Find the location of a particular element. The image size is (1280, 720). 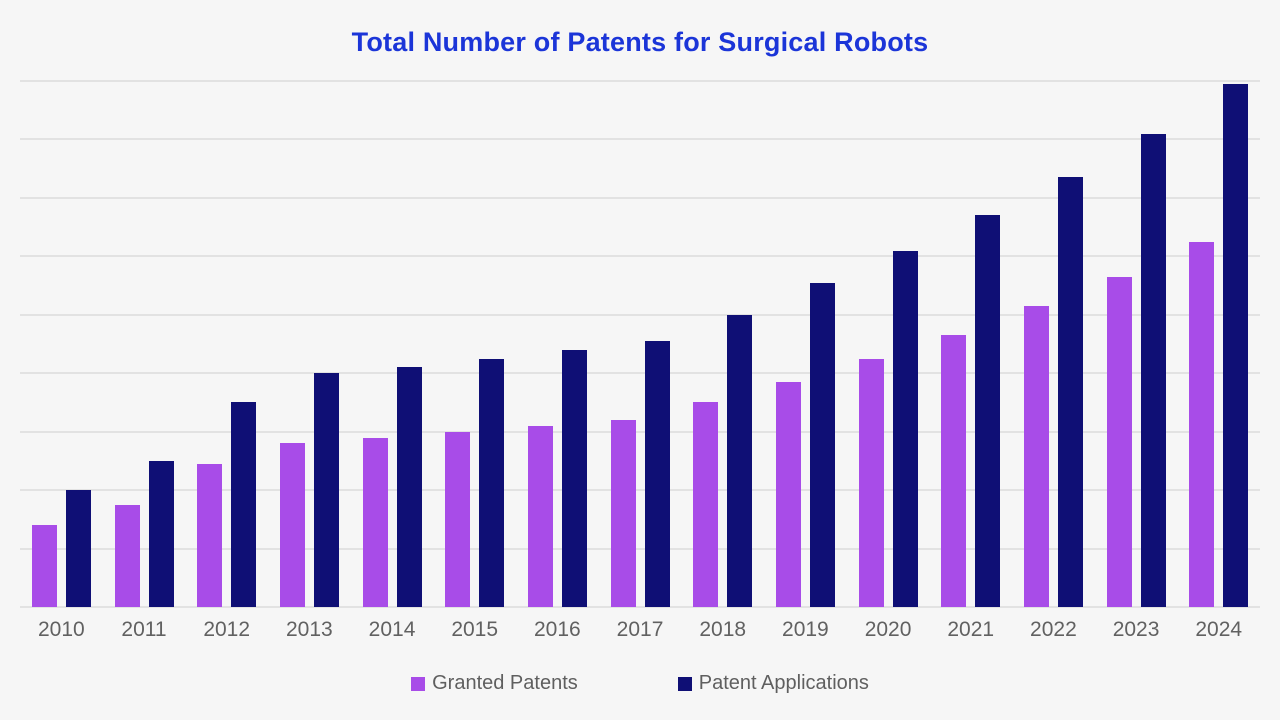

x-axis-label-2016: 2016 is located at coordinates (557, 629).